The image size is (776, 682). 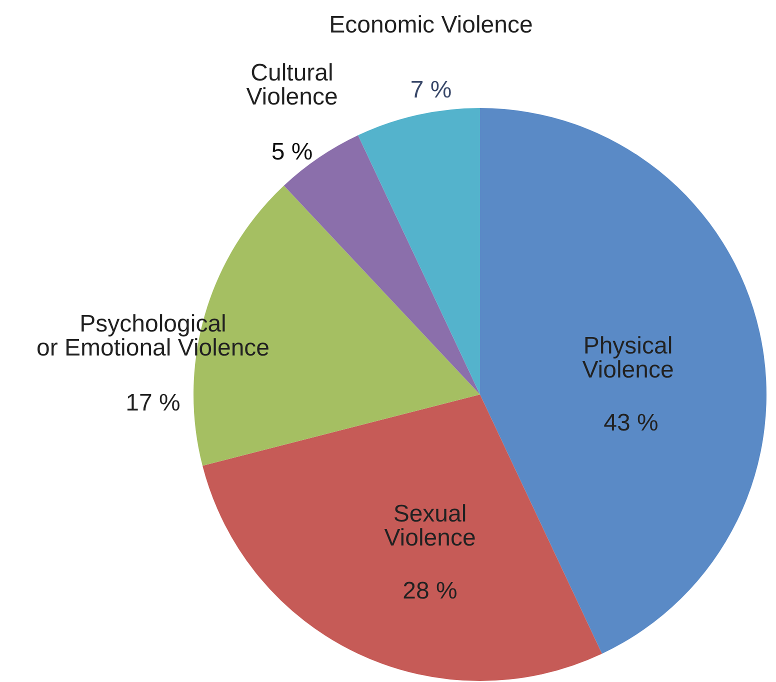 I want to click on data-label: 28 %, so click(x=430, y=591).